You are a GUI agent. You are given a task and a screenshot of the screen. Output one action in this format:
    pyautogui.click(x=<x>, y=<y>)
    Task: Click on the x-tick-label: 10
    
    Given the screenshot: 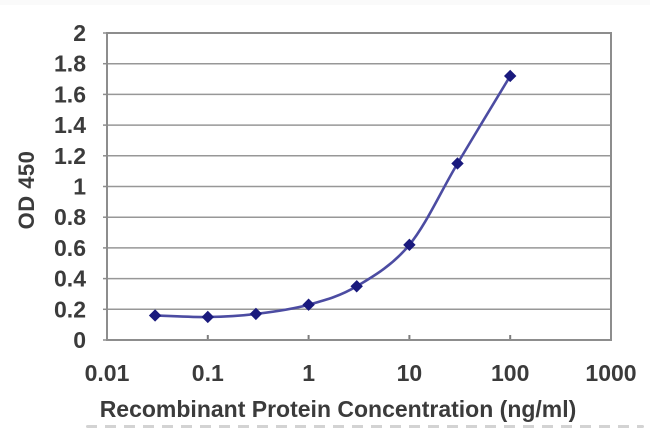 What is the action you would take?
    pyautogui.click(x=410, y=373)
    